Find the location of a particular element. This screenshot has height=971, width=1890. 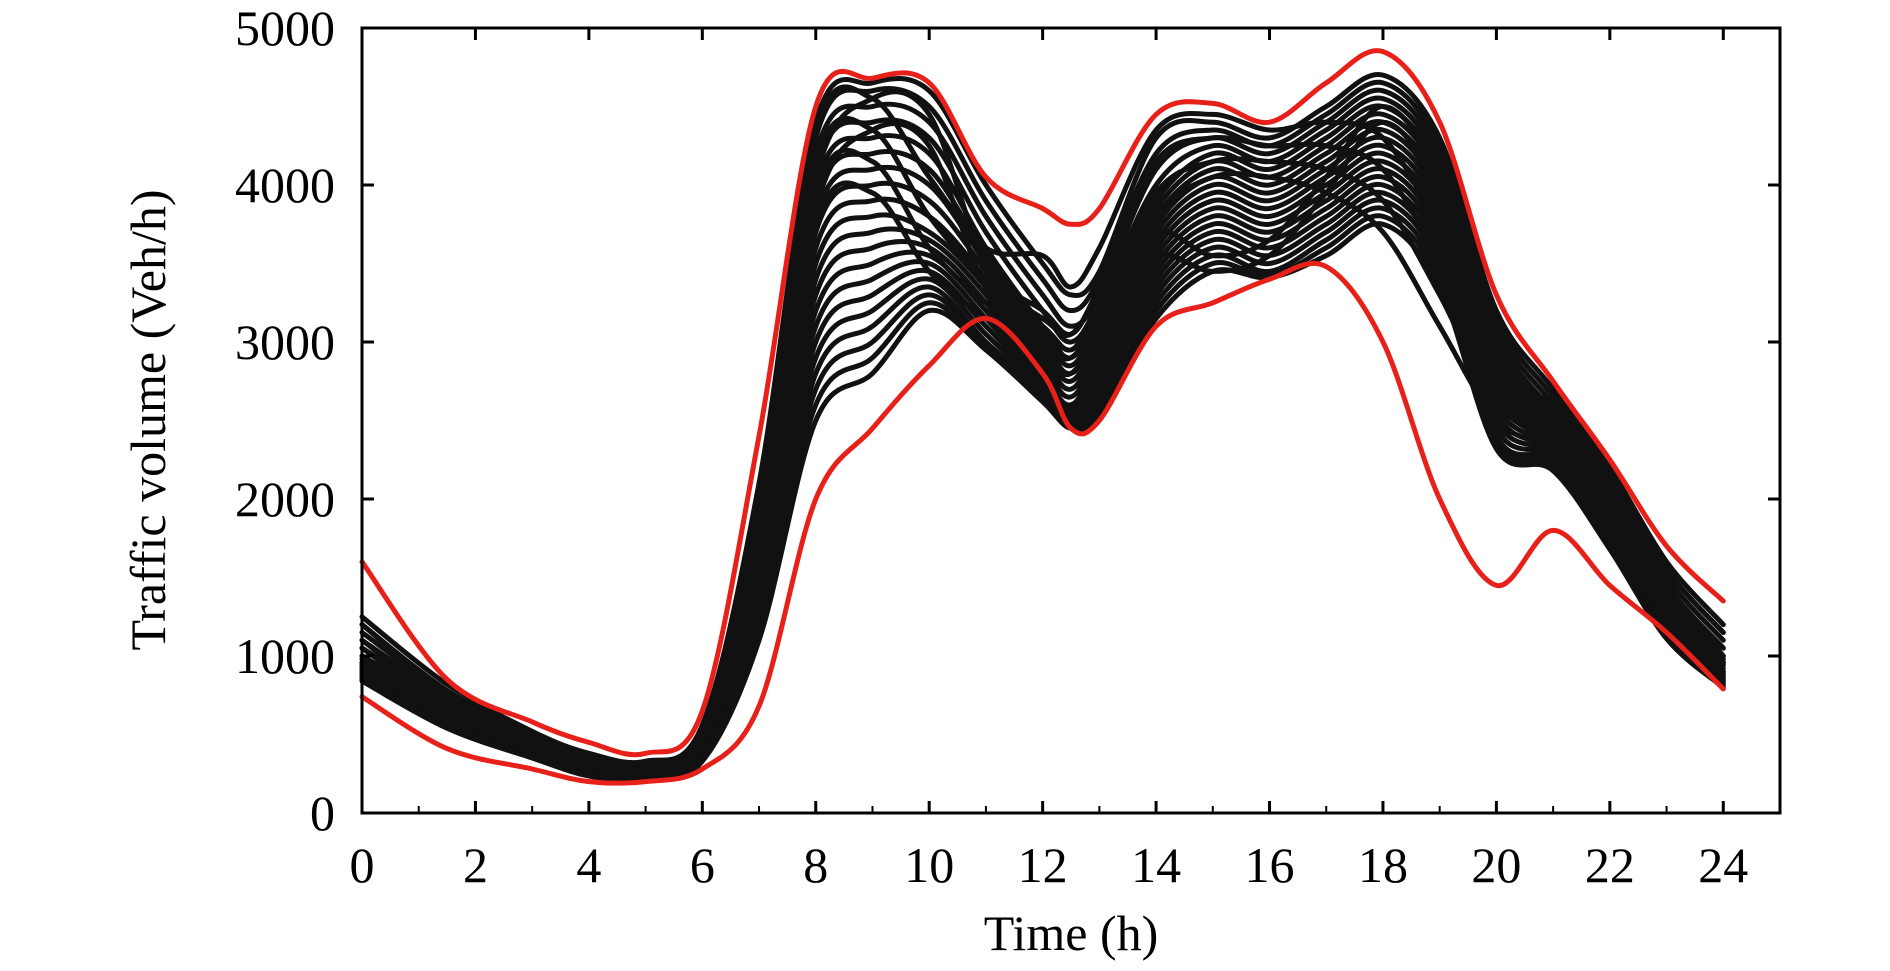

x-tick-label: 12 is located at coordinates (1043, 865).